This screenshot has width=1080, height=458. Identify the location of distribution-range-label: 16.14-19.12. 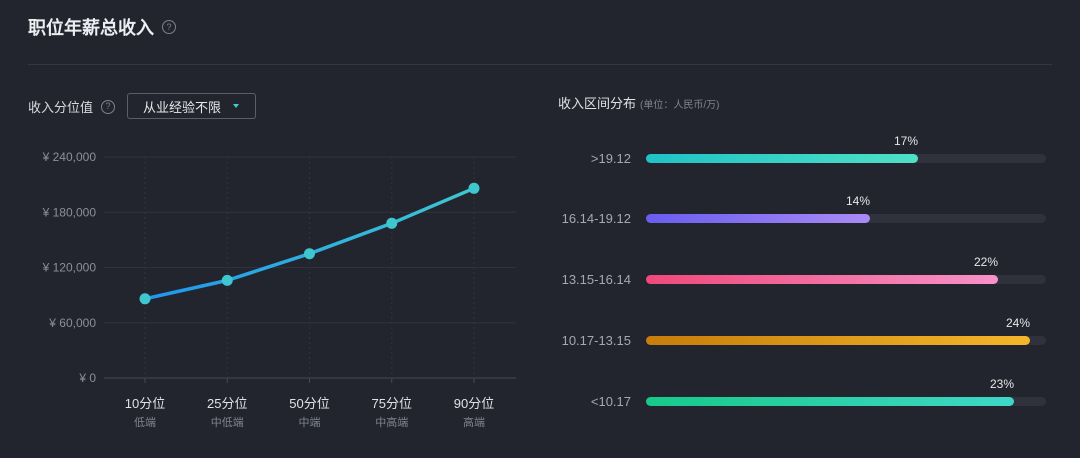
(596, 218).